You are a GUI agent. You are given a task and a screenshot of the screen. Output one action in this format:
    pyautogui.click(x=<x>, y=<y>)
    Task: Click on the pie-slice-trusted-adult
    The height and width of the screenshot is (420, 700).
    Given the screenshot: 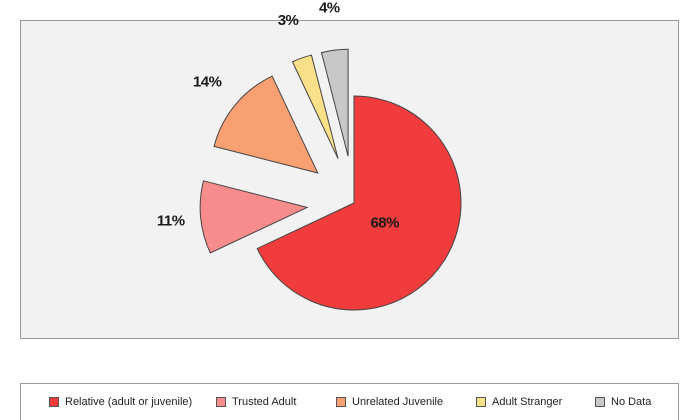 What is the action you would take?
    pyautogui.click(x=254, y=217)
    